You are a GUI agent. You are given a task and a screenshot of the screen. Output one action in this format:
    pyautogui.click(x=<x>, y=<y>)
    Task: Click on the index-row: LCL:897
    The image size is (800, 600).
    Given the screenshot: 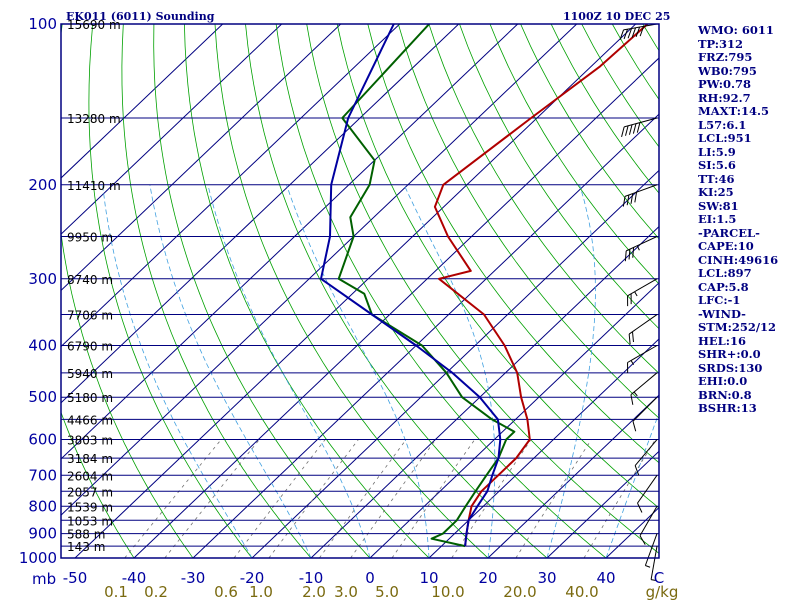 What is the action you would take?
    pyautogui.click(x=725, y=273)
    